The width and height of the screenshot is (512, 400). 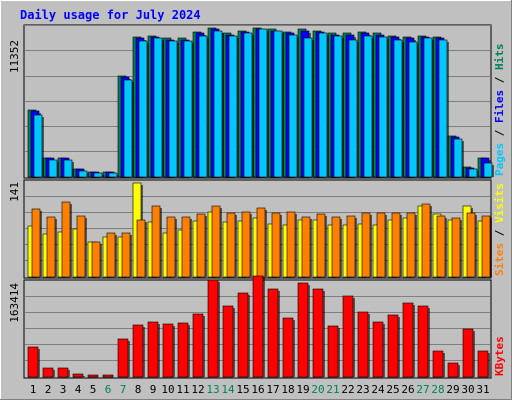 I want to click on x-tick-label-day-12: 12, so click(x=197, y=389).